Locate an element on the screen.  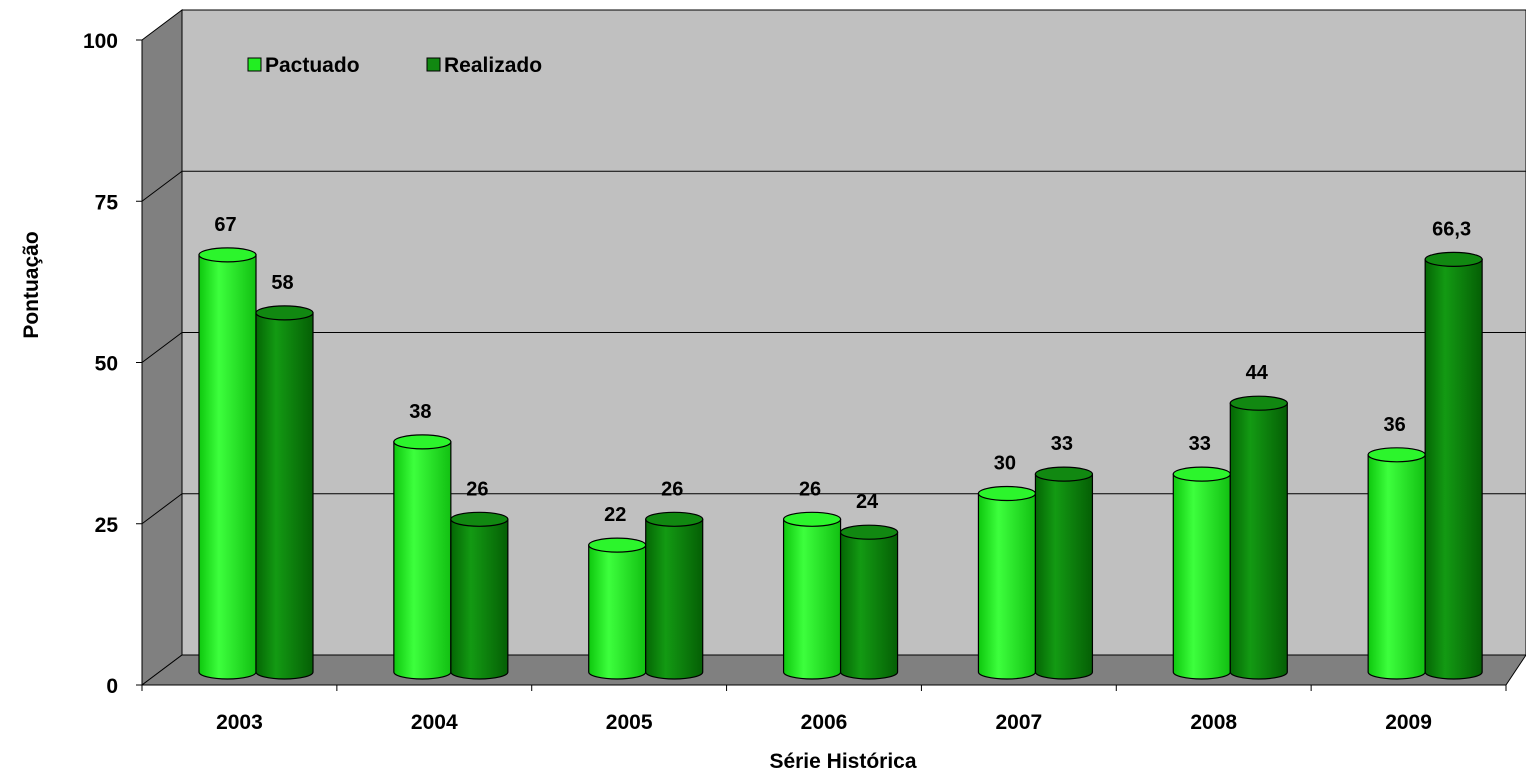
x-tick-label: 2006 is located at coordinates (824, 722).